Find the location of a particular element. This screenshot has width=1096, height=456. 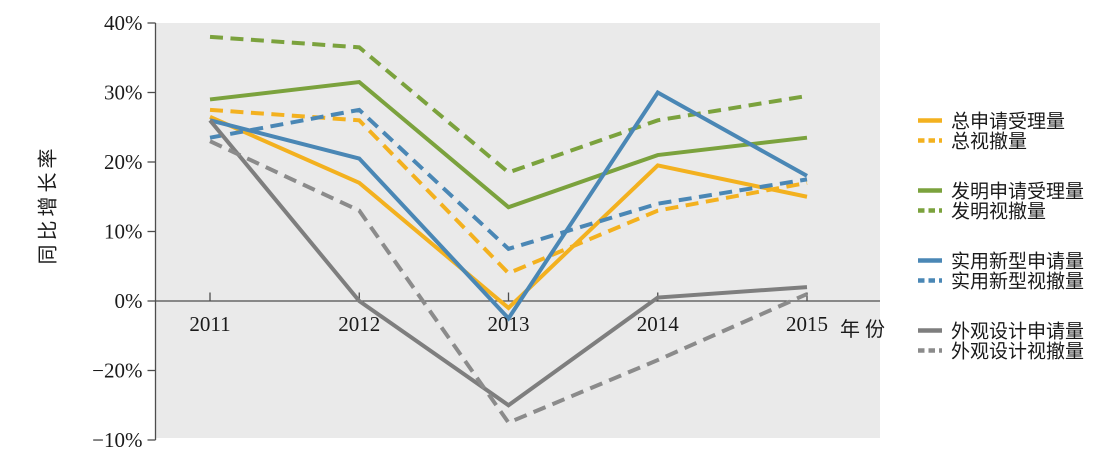

legend-item: 总视撤量 is located at coordinates (972, 142).